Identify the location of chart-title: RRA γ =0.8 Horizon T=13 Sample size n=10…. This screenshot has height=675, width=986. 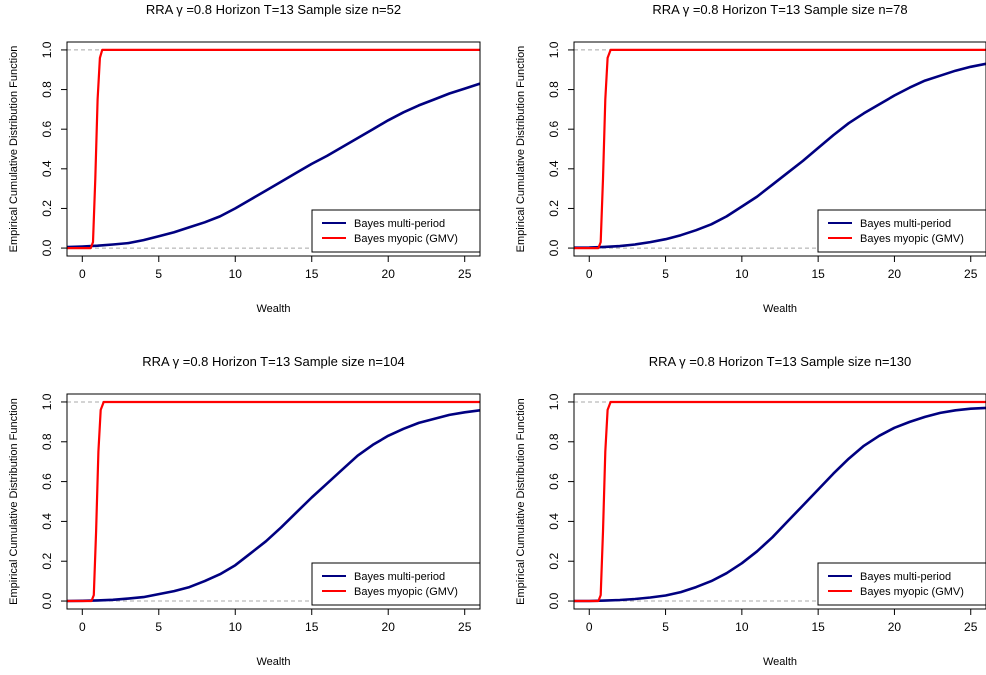
(273, 361).